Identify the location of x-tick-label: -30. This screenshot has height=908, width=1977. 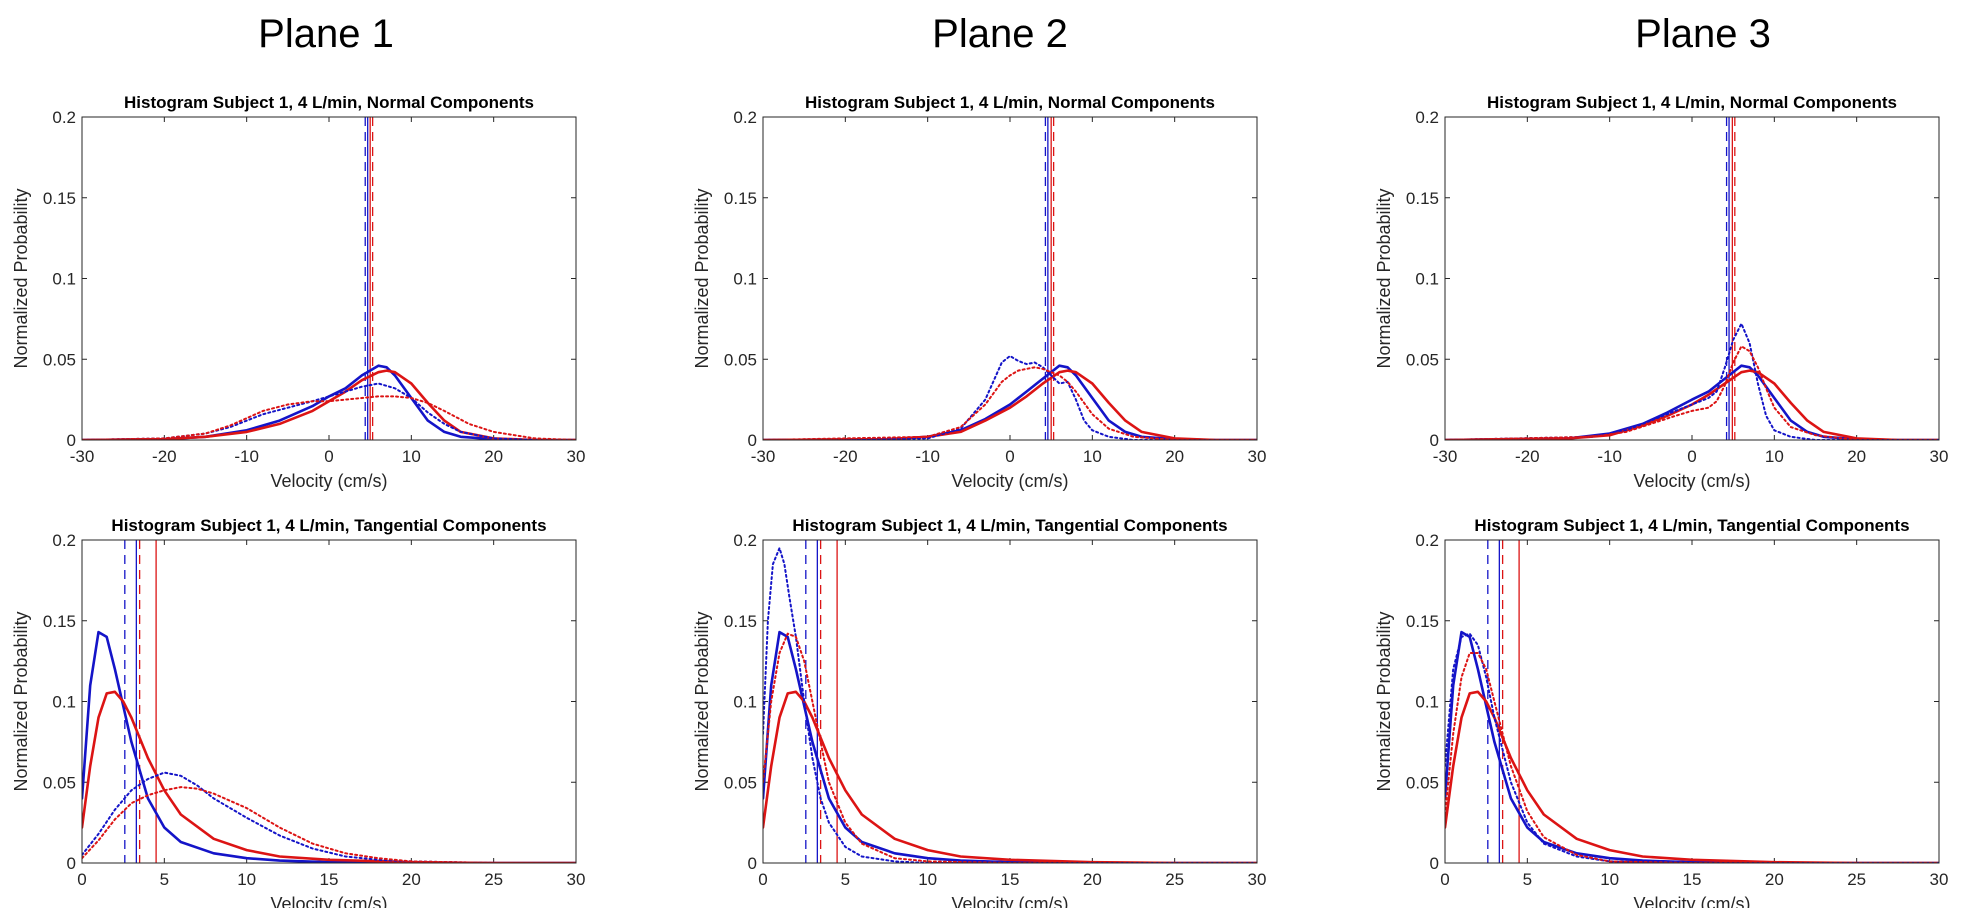
(763, 456).